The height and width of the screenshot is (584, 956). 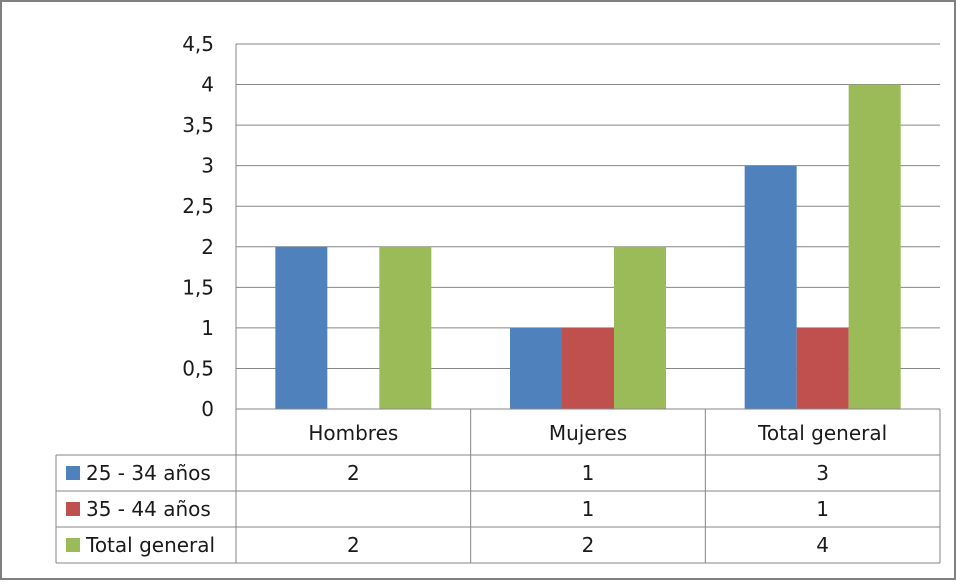 What do you see at coordinates (822, 433) in the screenshot?
I see `category-label: Total general` at bounding box center [822, 433].